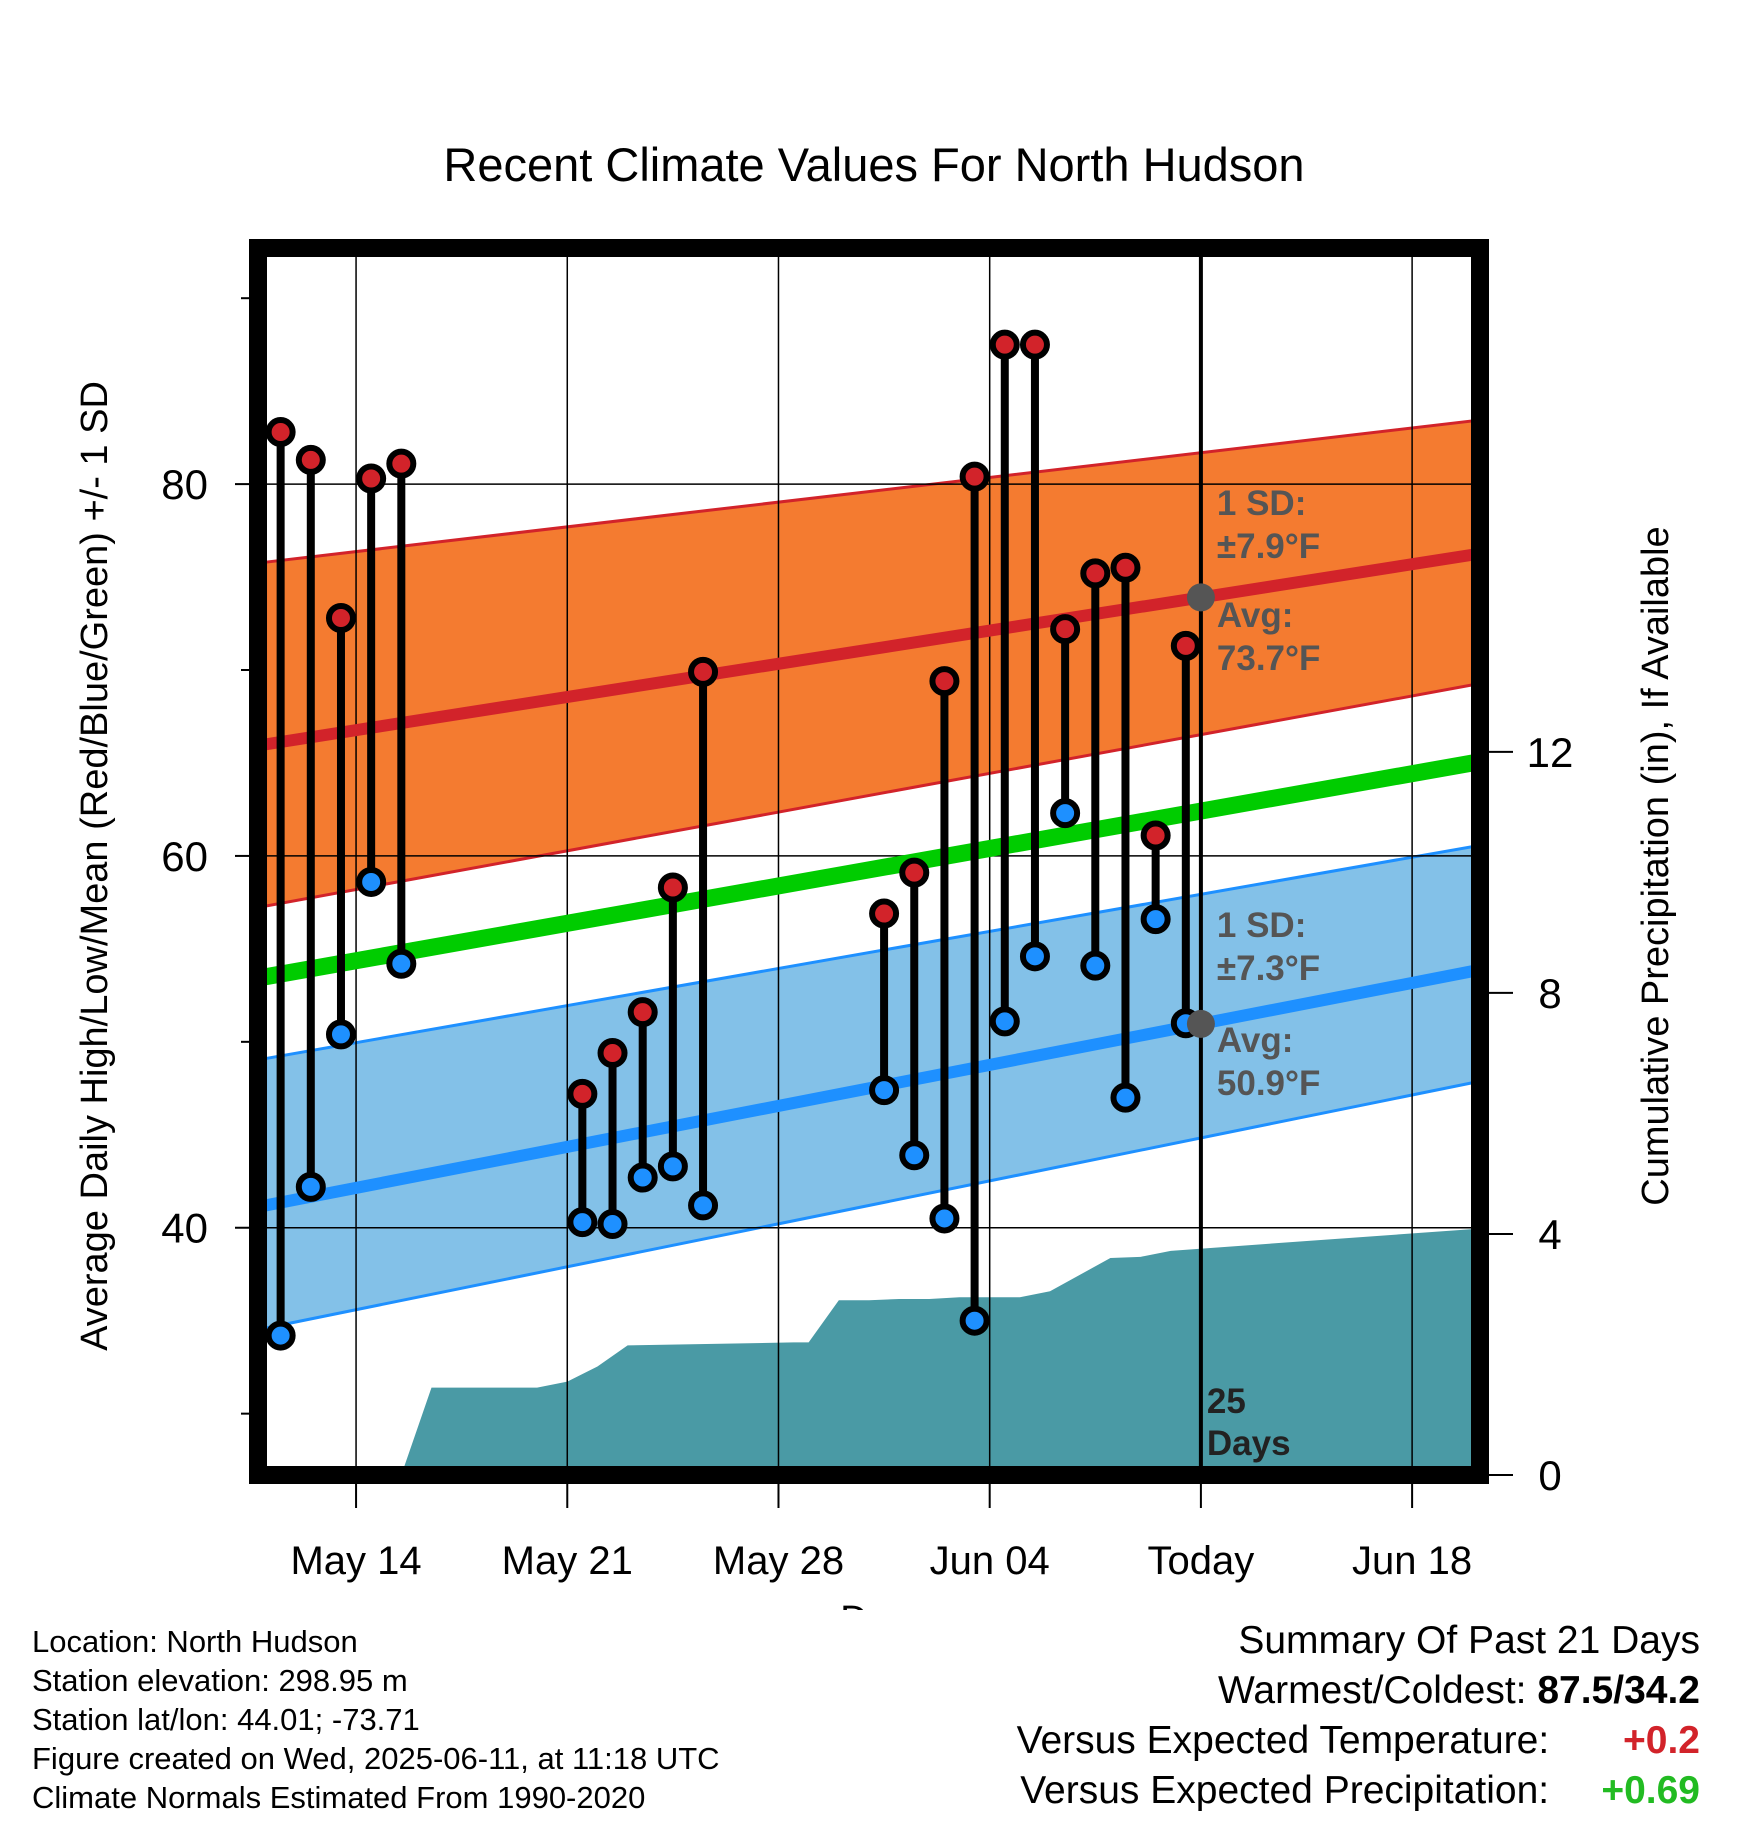 The width and height of the screenshot is (1748, 1828). What do you see at coordinates (226, 1719) in the screenshot?
I see `latlon-text: Station lat/lon: 44.01; -73.71` at bounding box center [226, 1719].